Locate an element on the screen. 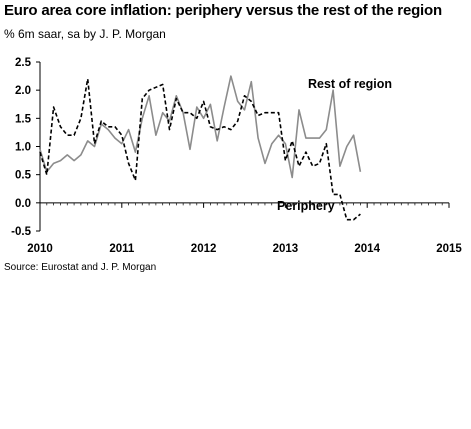 This screenshot has height=429, width=471. y-tick-label: 0.5 is located at coordinates (23, 176).